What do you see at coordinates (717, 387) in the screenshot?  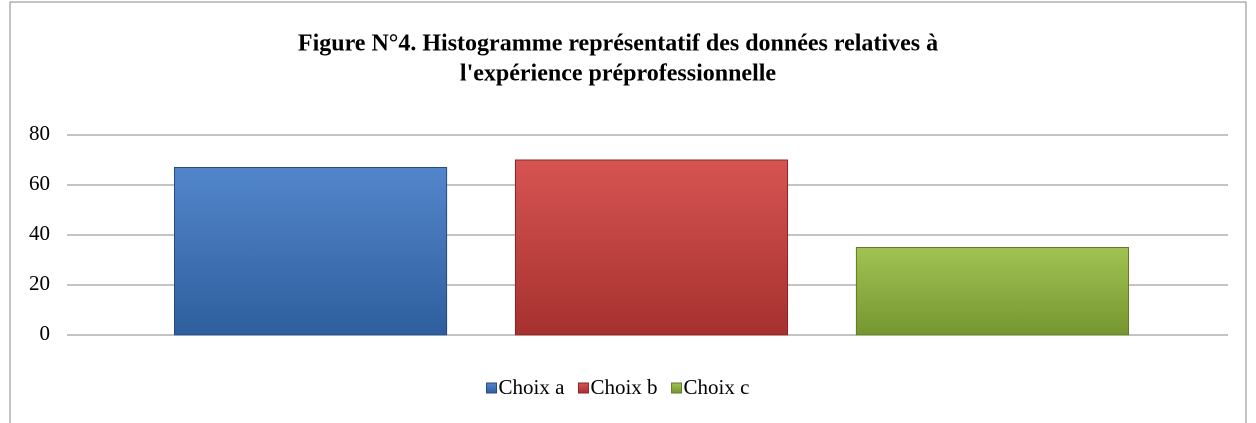 I see `legend-label: Choix c` at bounding box center [717, 387].